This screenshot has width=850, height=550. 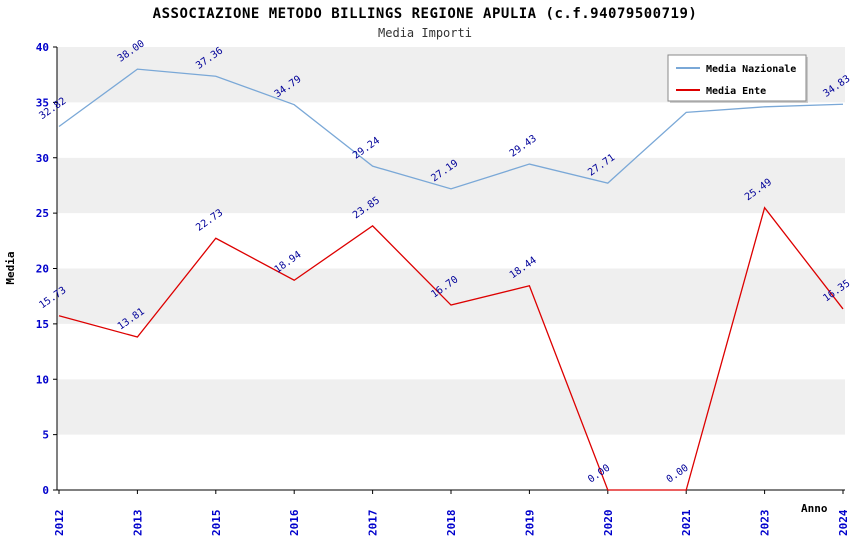 What do you see at coordinates (42, 379) in the screenshot?
I see `y-tick-label: 10` at bounding box center [42, 379].